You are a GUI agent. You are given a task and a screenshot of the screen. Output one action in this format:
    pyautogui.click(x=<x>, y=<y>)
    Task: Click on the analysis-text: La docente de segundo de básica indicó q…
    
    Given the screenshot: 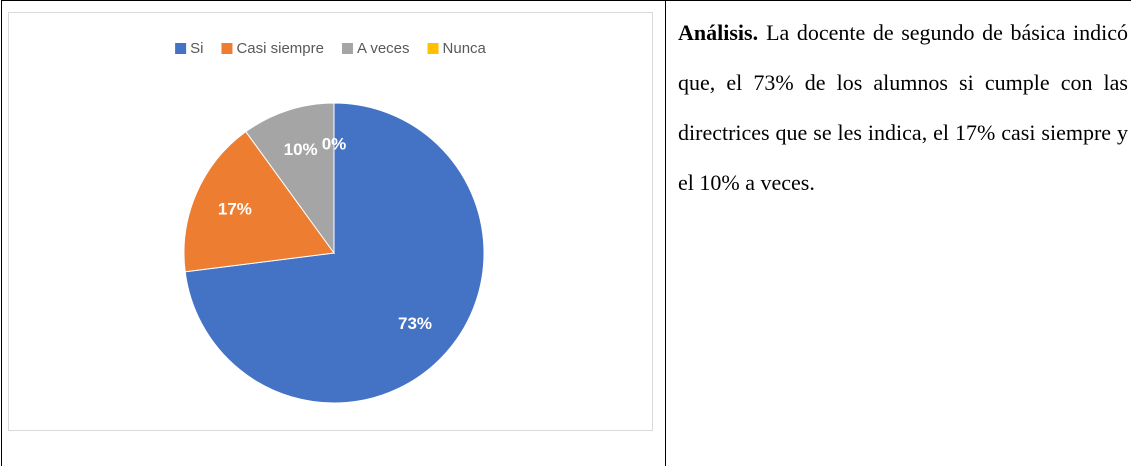 What is the action you would take?
    pyautogui.click(x=903, y=107)
    